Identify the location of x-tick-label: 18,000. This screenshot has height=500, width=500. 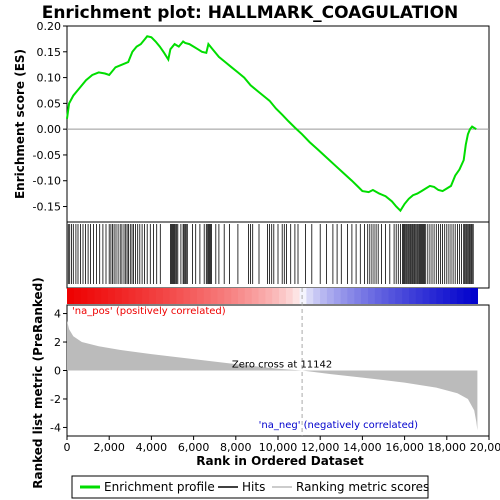
(447, 447).